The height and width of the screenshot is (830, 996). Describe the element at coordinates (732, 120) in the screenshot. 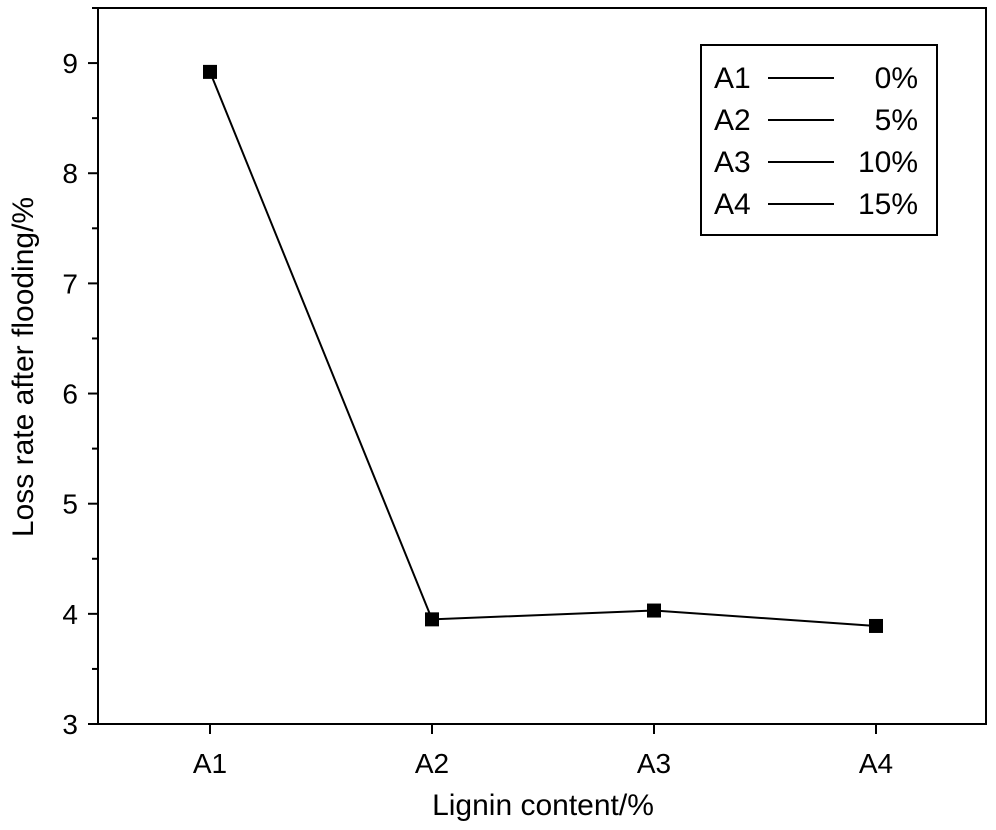

I see `legend-key: A2` at that location.